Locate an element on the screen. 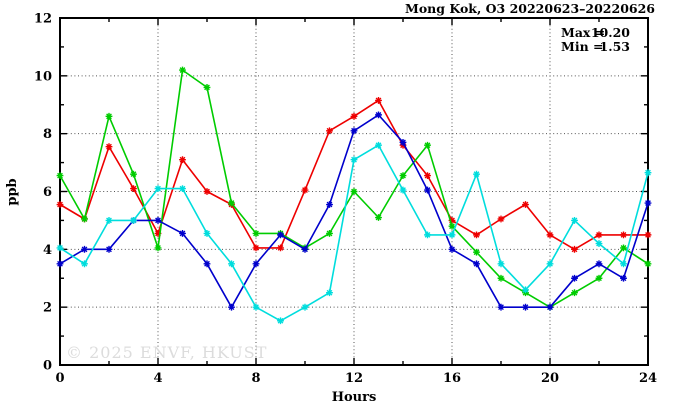 This screenshot has width=674, height=413. max-value: 10.20 is located at coordinates (610, 32).